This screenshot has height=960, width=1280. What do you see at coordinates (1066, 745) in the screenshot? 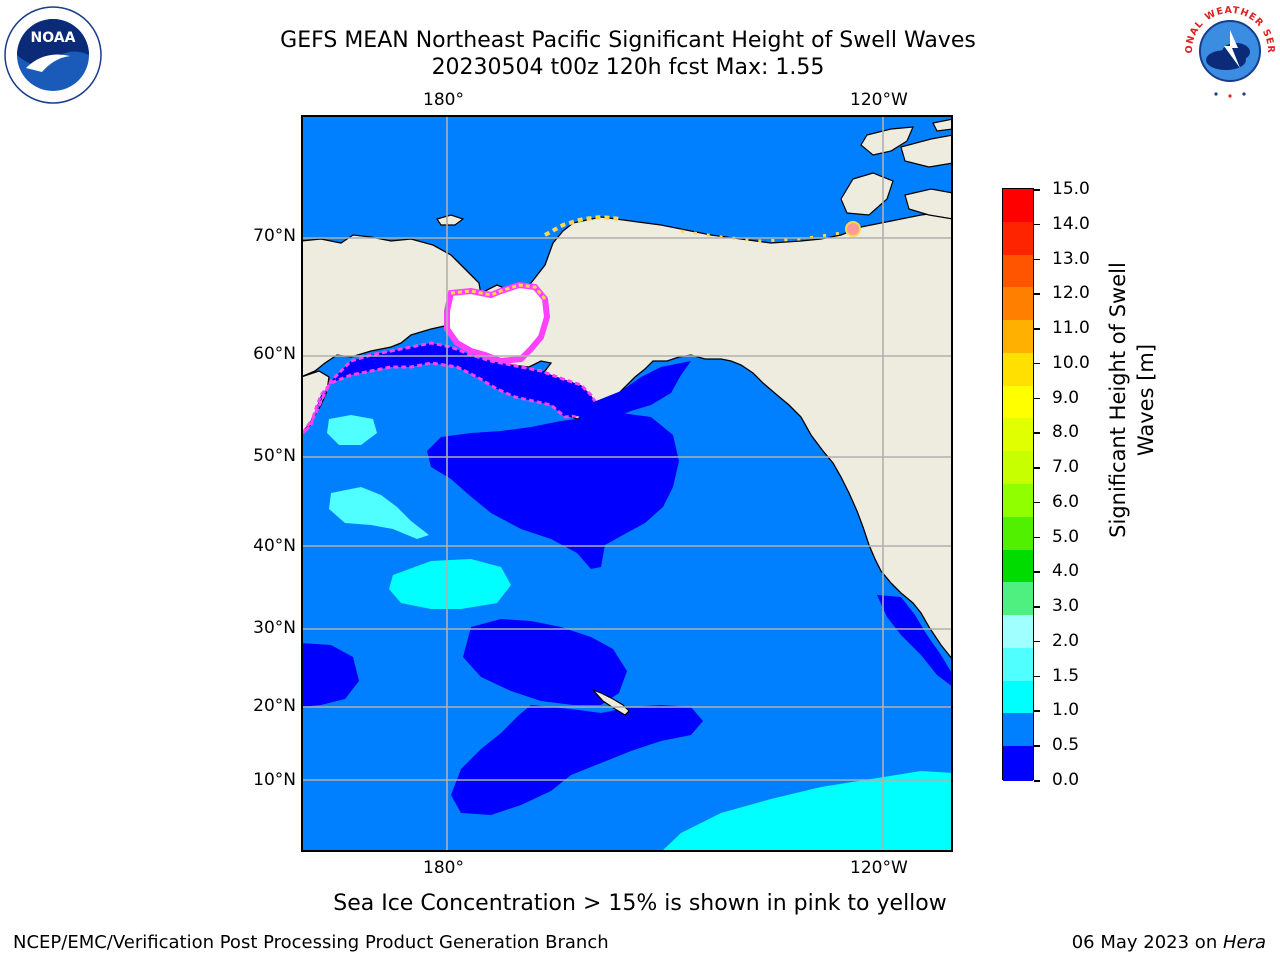
I see `colorbar-tick-label: 0.5` at bounding box center [1066, 745].